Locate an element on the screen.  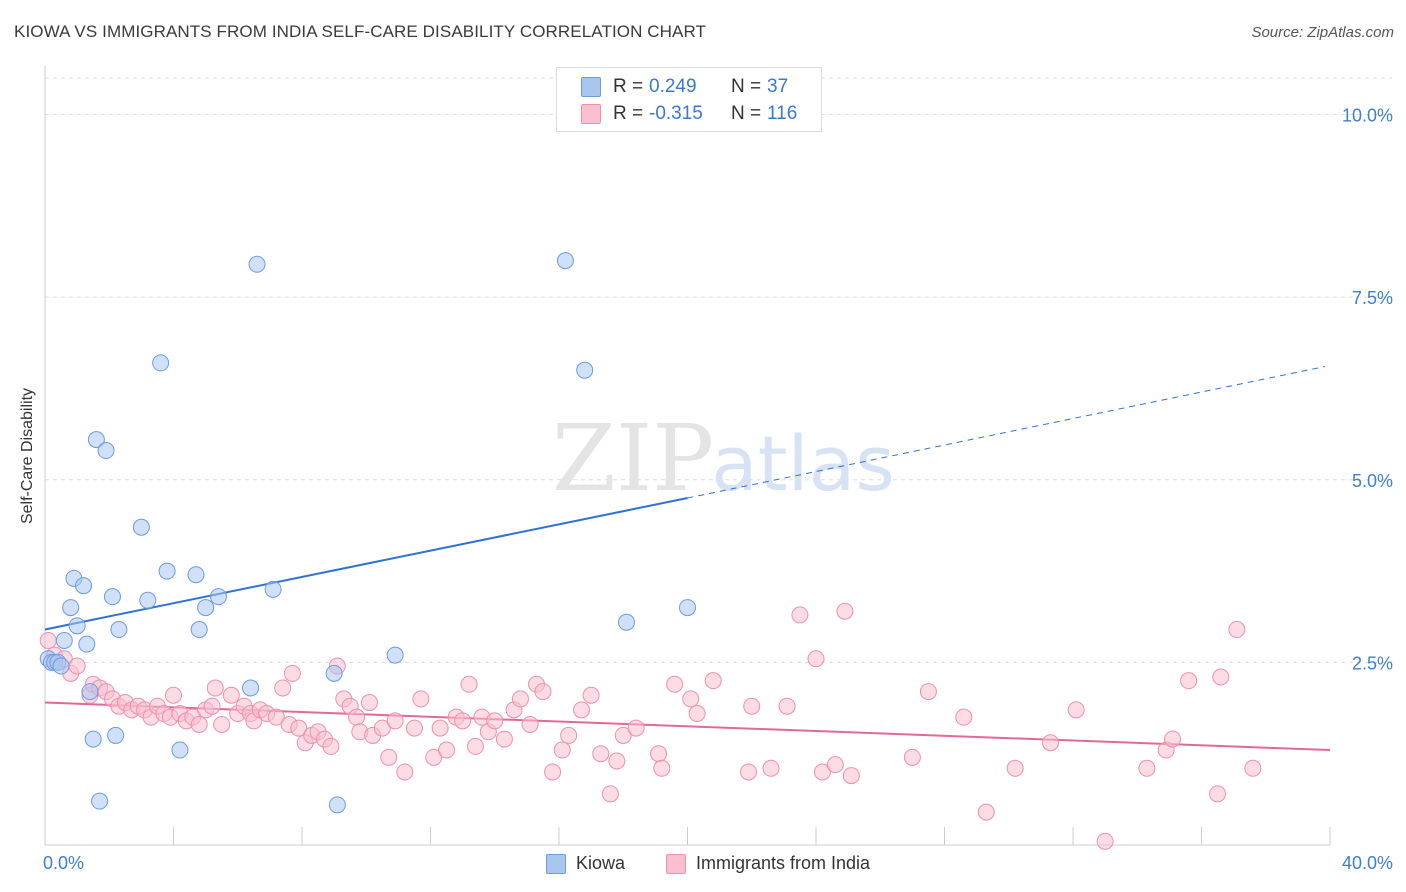
kiowa-trend-extension is located at coordinates (1006, 432).